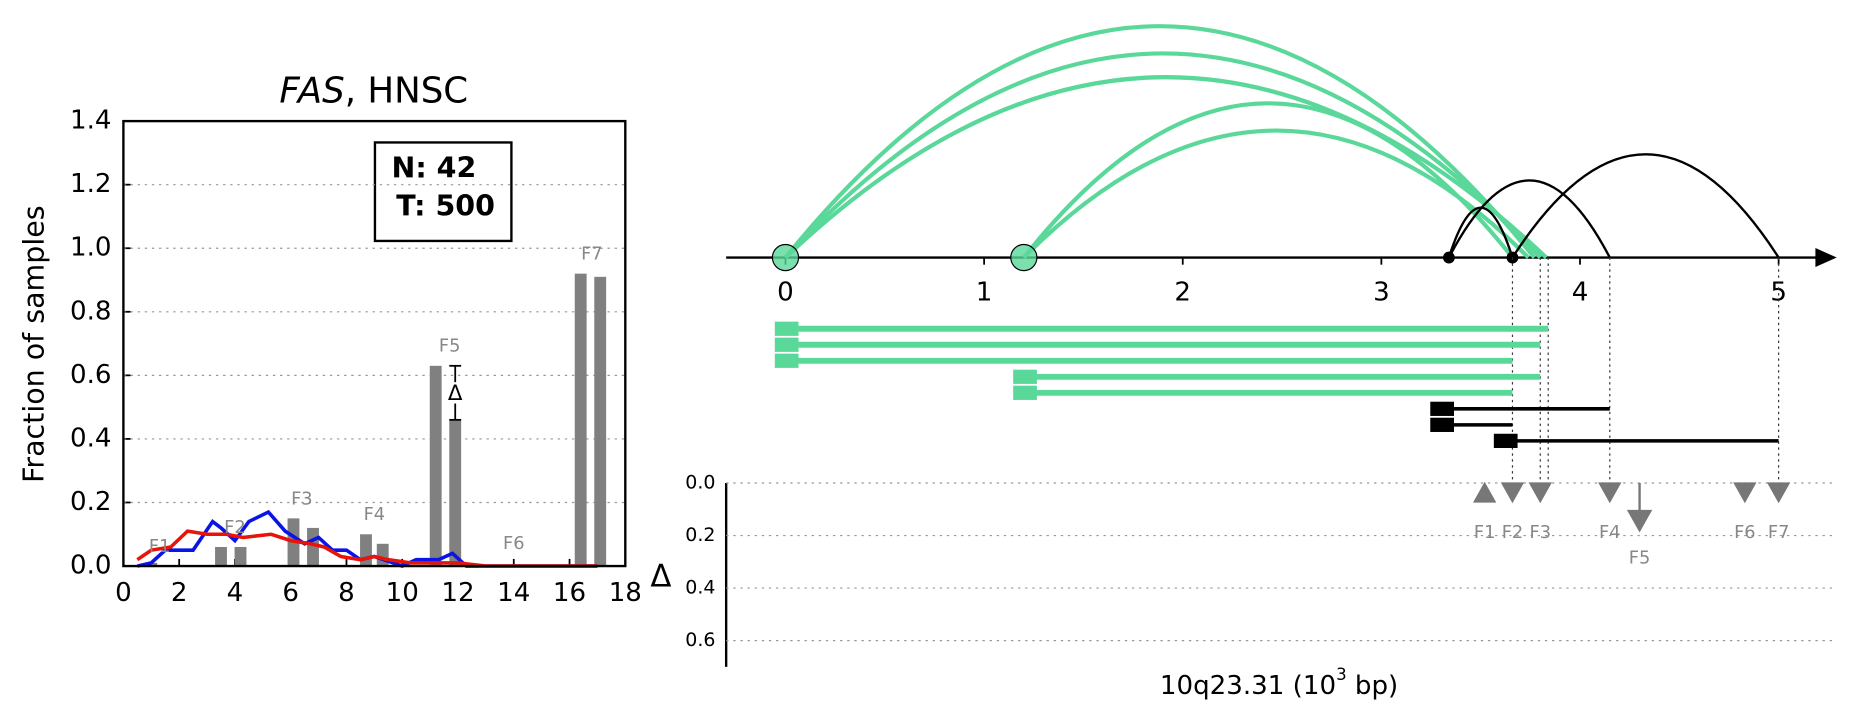 This screenshot has height=718, width=1851. What do you see at coordinates (1639, 507) in the screenshot?
I see `marker-arrow` at bounding box center [1639, 507].